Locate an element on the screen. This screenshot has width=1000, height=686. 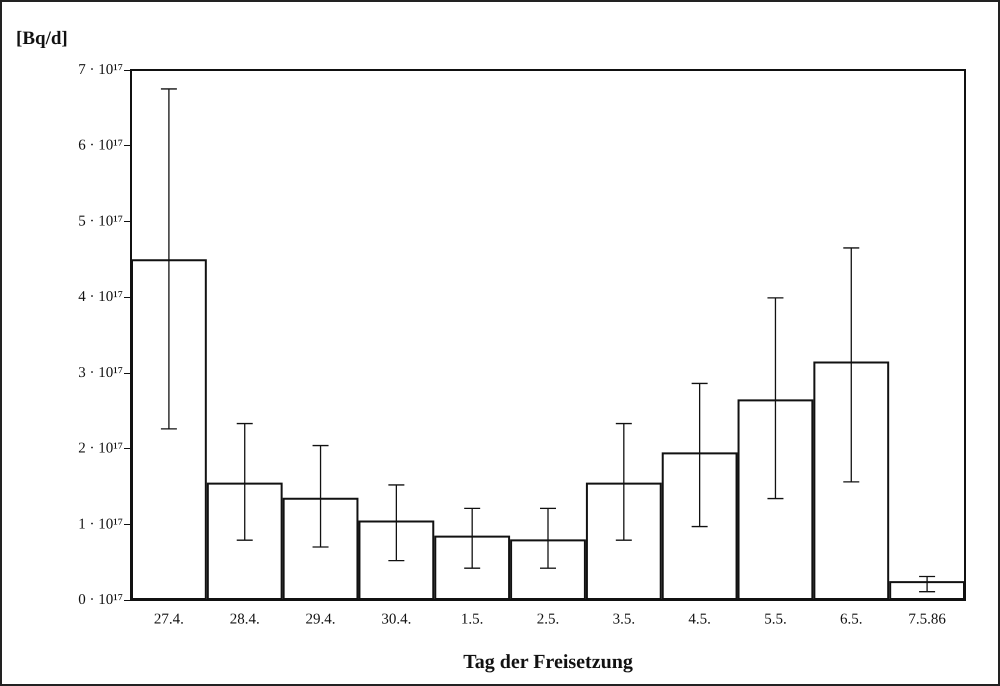
x-tick-label: 29.4. is located at coordinates (321, 620).